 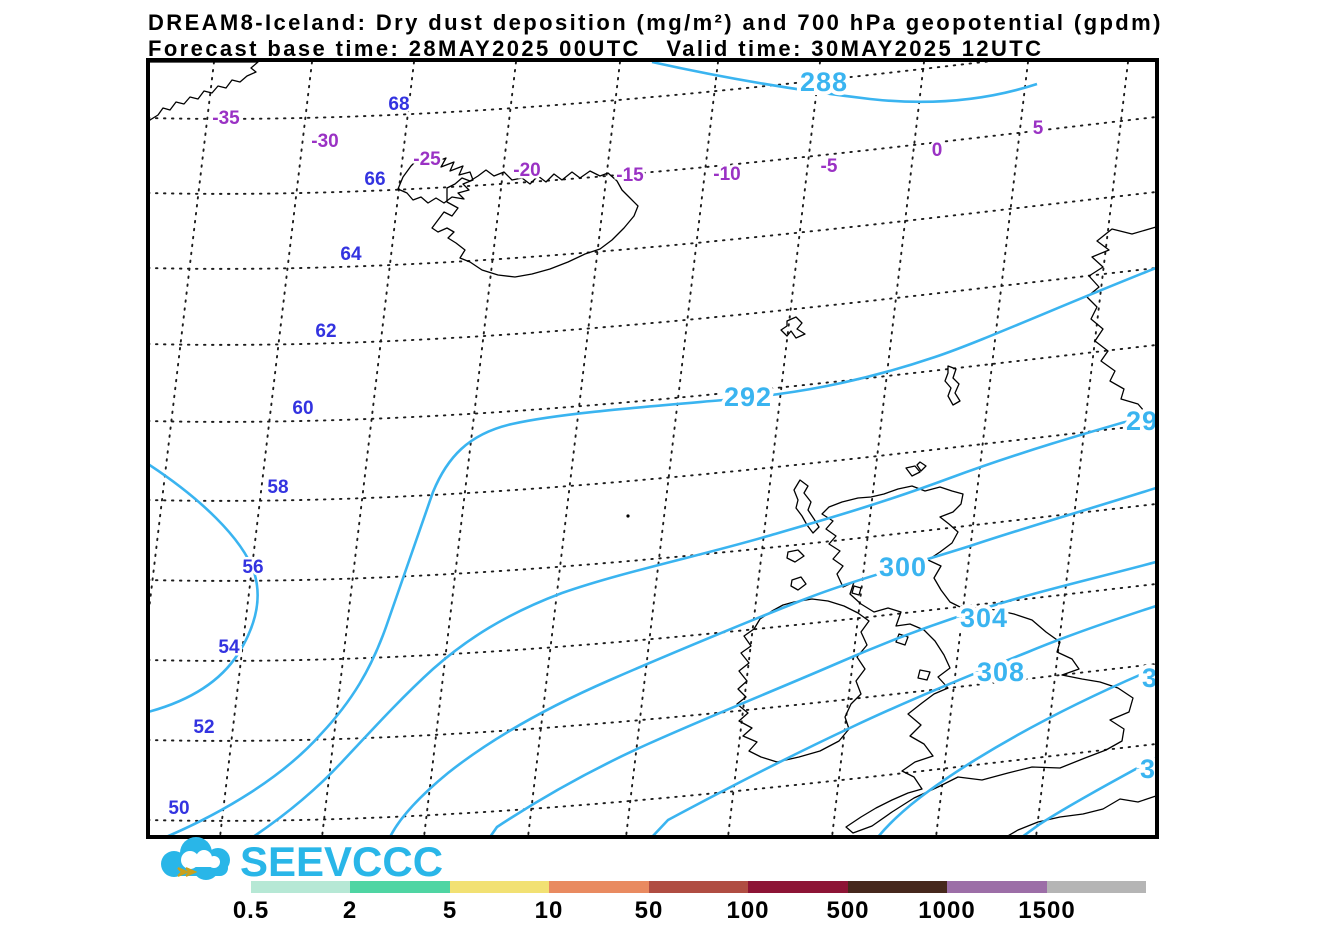 What do you see at coordinates (351, 254) in the screenshot?
I see `lat-label-2: 64` at bounding box center [351, 254].